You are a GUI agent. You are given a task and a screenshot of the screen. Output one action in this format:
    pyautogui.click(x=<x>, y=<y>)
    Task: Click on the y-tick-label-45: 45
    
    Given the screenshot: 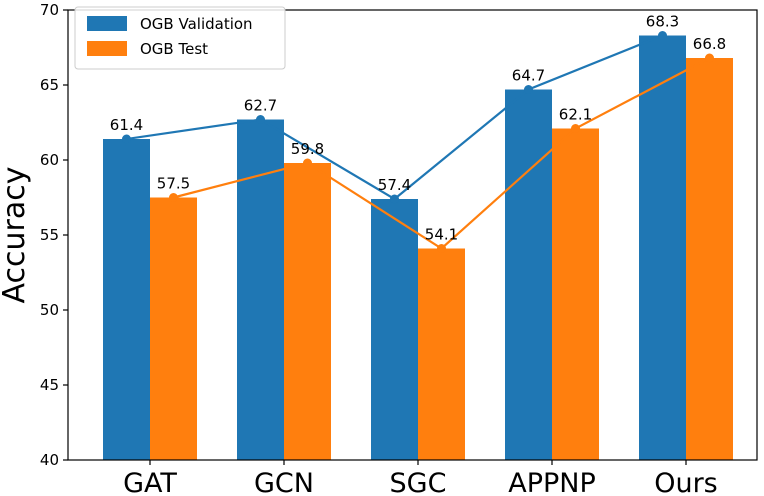 What is the action you would take?
    pyautogui.click(x=49, y=385)
    